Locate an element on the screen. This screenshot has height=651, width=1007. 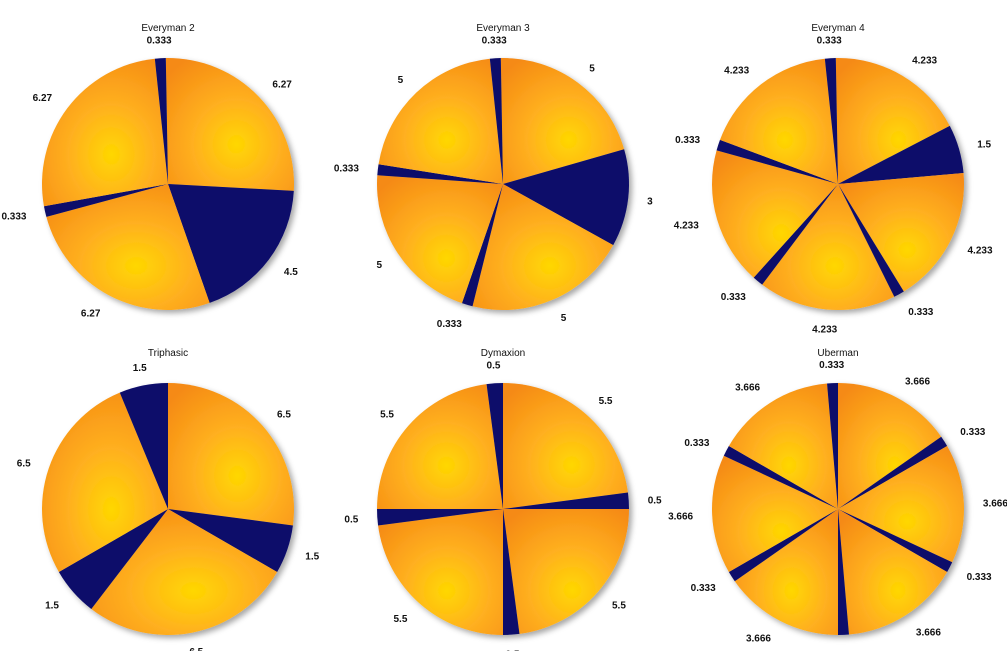
chart-title: Triphasic is located at coordinates (168, 353).